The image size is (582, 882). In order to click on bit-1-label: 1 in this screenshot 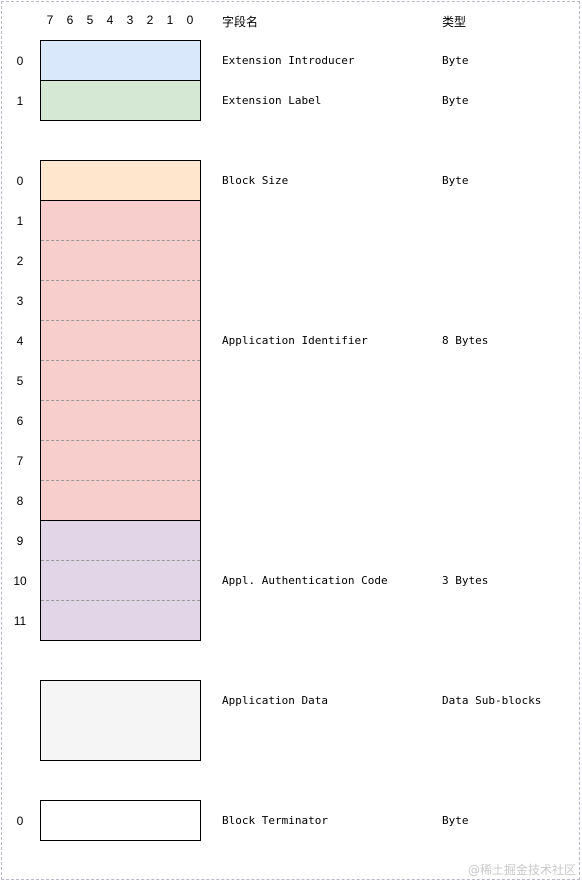, I will do `click(170, 20)`.